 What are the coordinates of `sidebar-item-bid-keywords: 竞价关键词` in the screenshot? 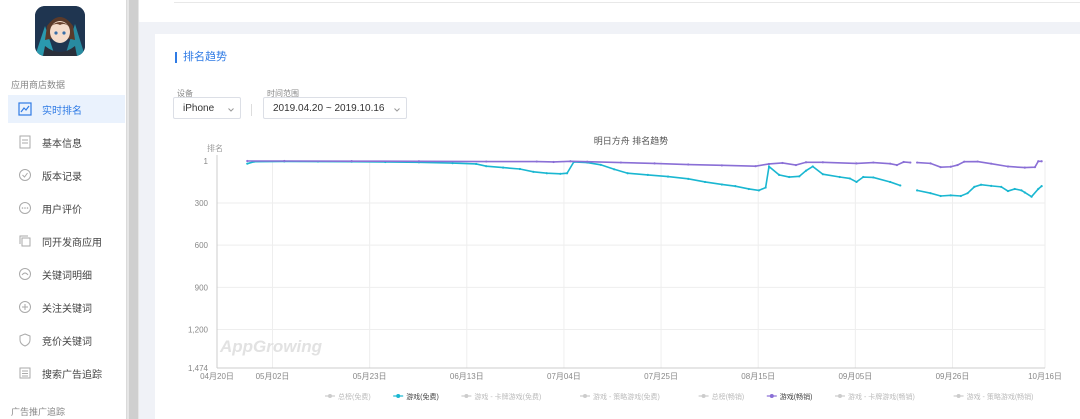 It's located at (66, 340).